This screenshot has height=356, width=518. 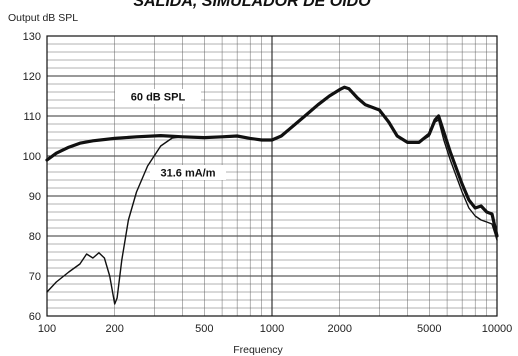 What do you see at coordinates (35, 317) in the screenshot?
I see `y-tick-label: 60` at bounding box center [35, 317].